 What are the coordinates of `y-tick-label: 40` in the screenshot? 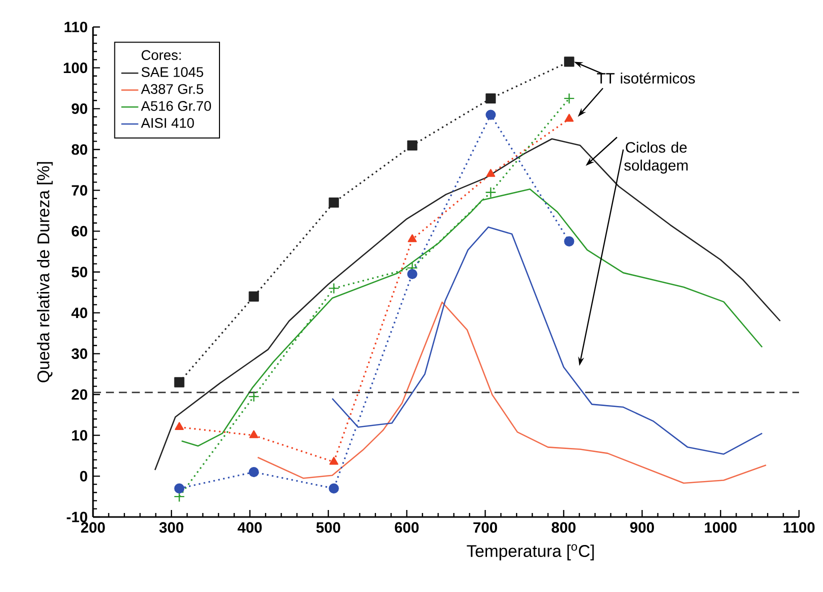 It's located at (79, 313).